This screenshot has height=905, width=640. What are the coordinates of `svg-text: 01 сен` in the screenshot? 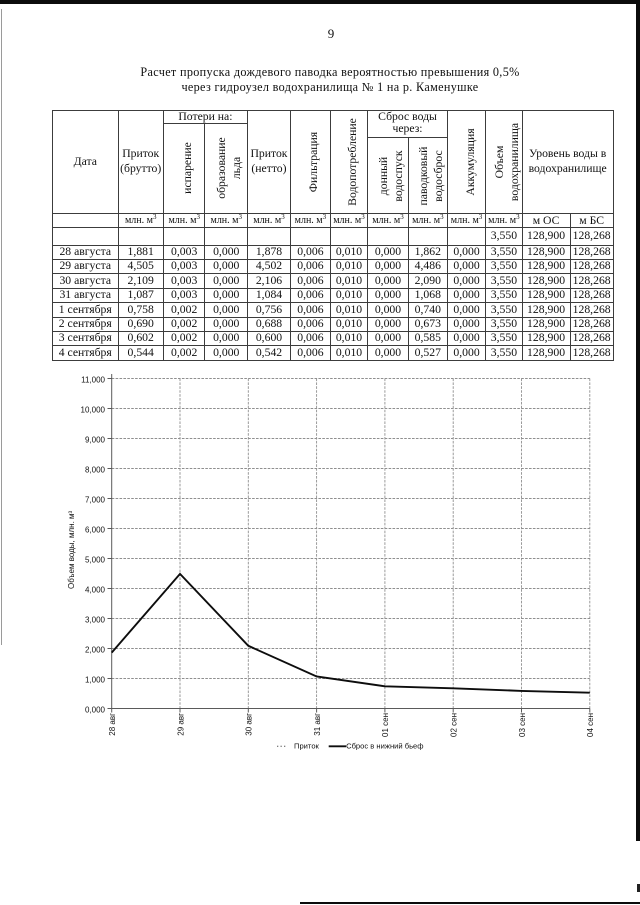 It's located at (385, 725).